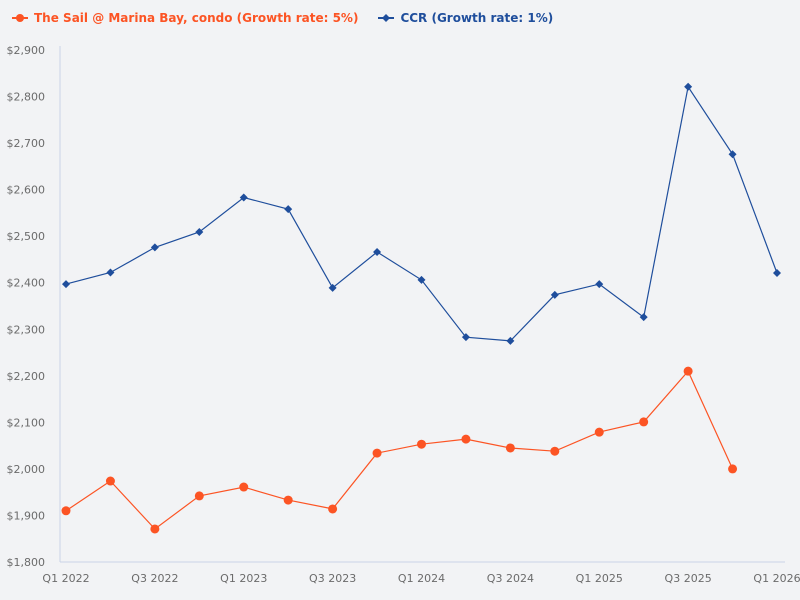 The image size is (800, 600). Describe the element at coordinates (26, 50) in the screenshot. I see `y-tick-label: $2,900` at that location.